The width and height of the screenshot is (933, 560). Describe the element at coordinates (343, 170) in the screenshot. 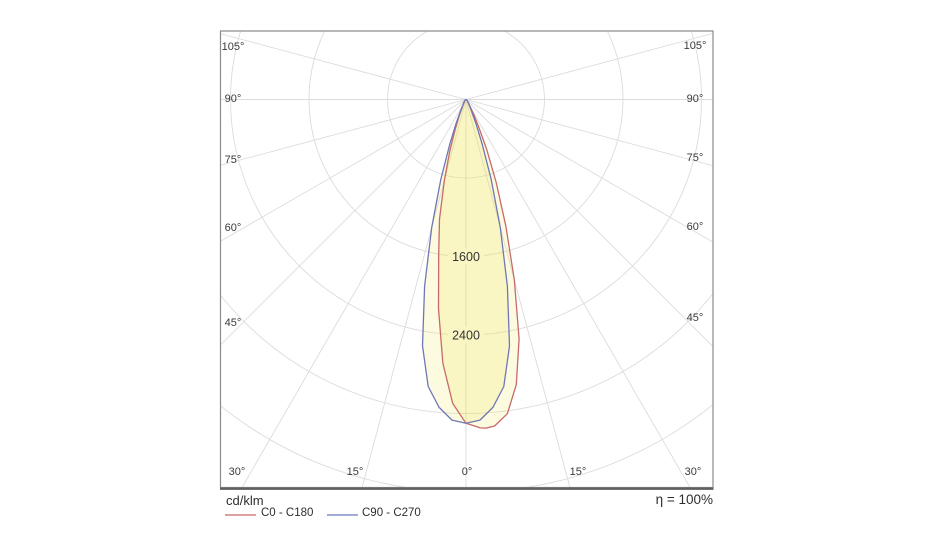

I see `grid-ray--60` at that location.